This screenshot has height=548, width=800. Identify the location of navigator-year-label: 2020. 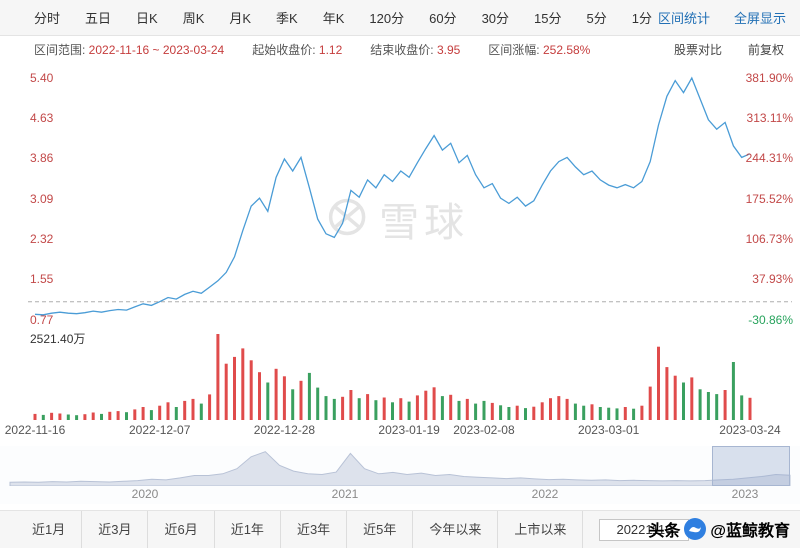
(145, 494).